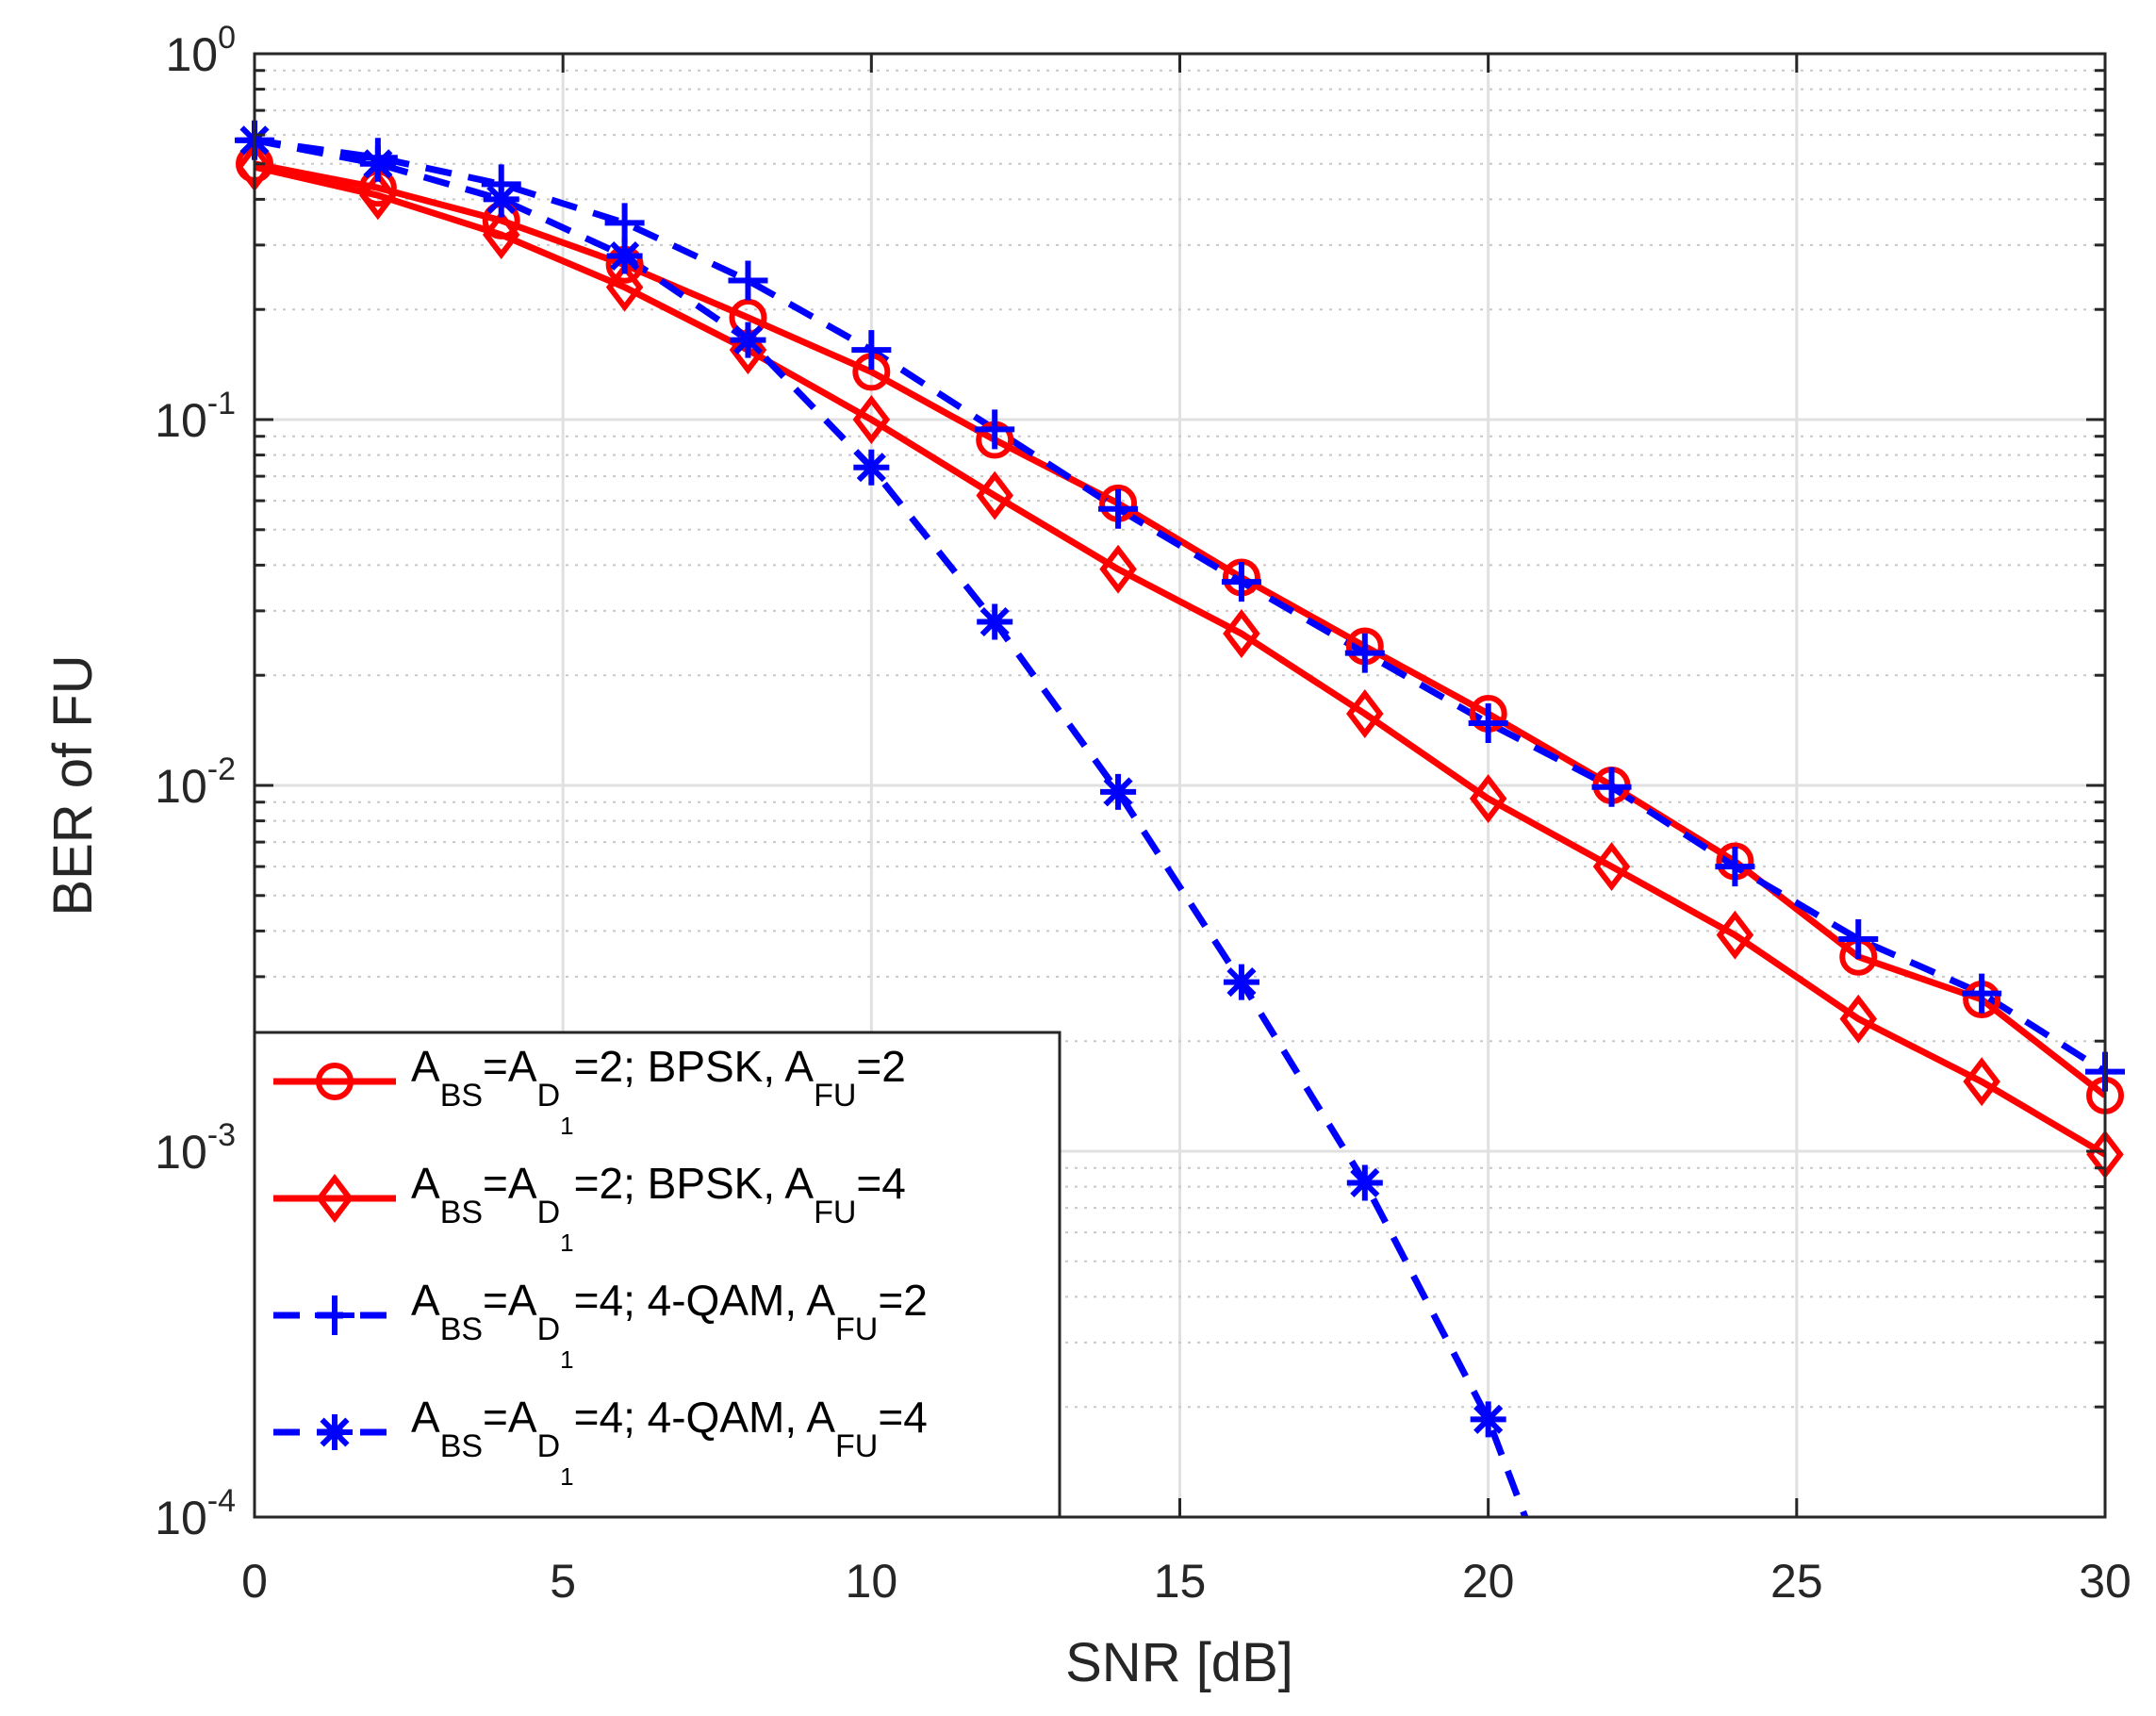 This screenshot has width=2156, height=1716. Describe the element at coordinates (1796, 1581) in the screenshot. I see `x-tick-label: 25` at that location.